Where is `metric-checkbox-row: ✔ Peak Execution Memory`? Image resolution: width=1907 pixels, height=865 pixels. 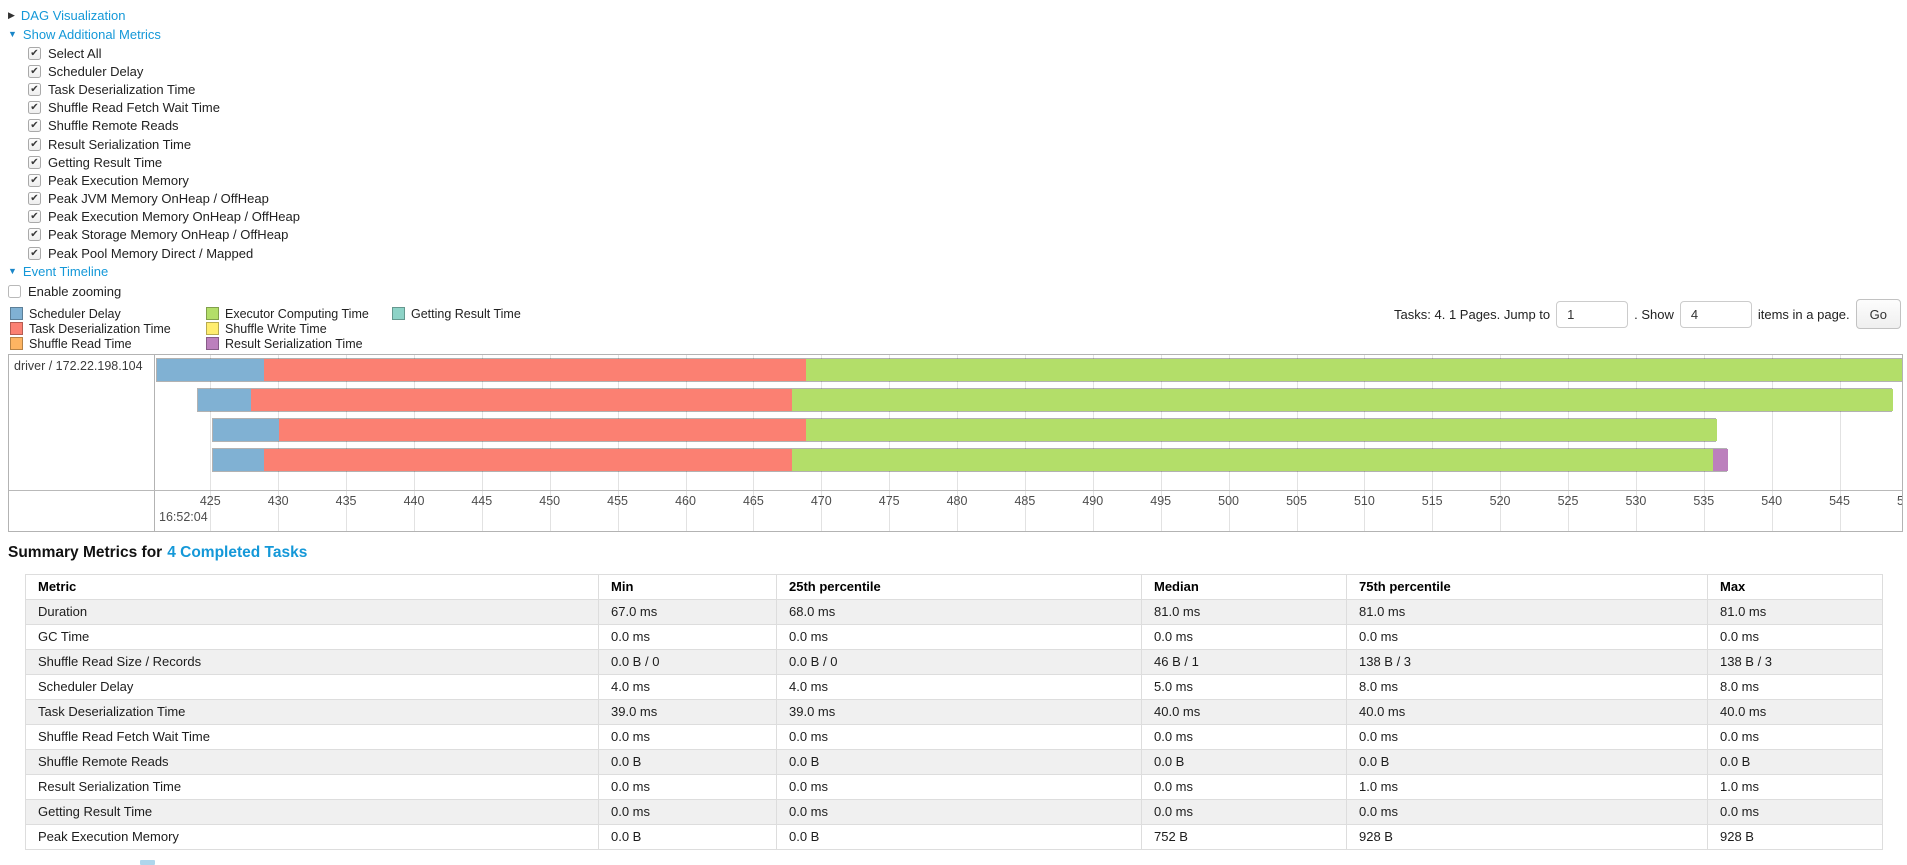
metric-checkbox-row: ✔ Peak Execution Memory is located at coordinates (164, 180).